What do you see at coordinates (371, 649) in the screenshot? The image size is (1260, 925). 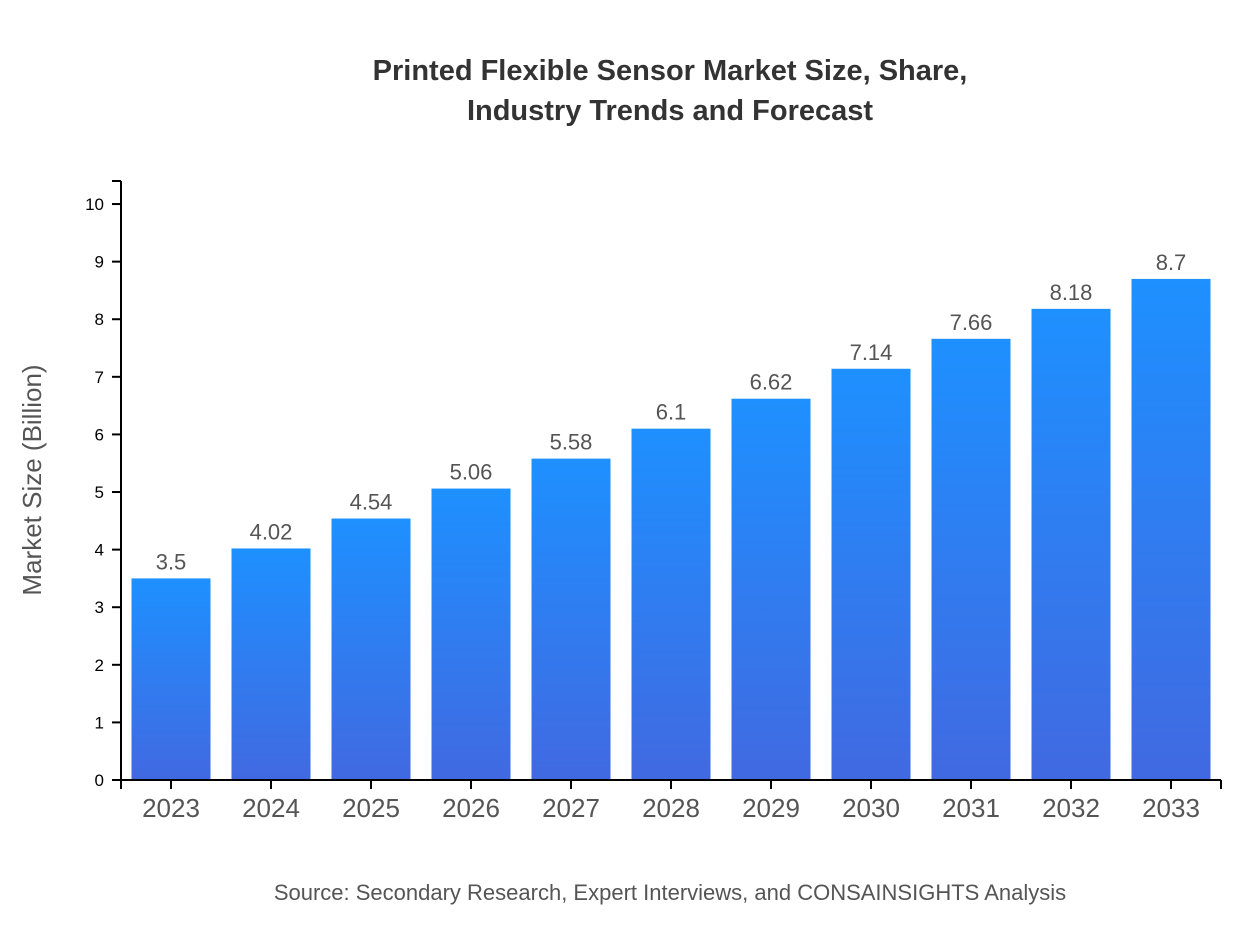 I see `bar-2025` at bounding box center [371, 649].